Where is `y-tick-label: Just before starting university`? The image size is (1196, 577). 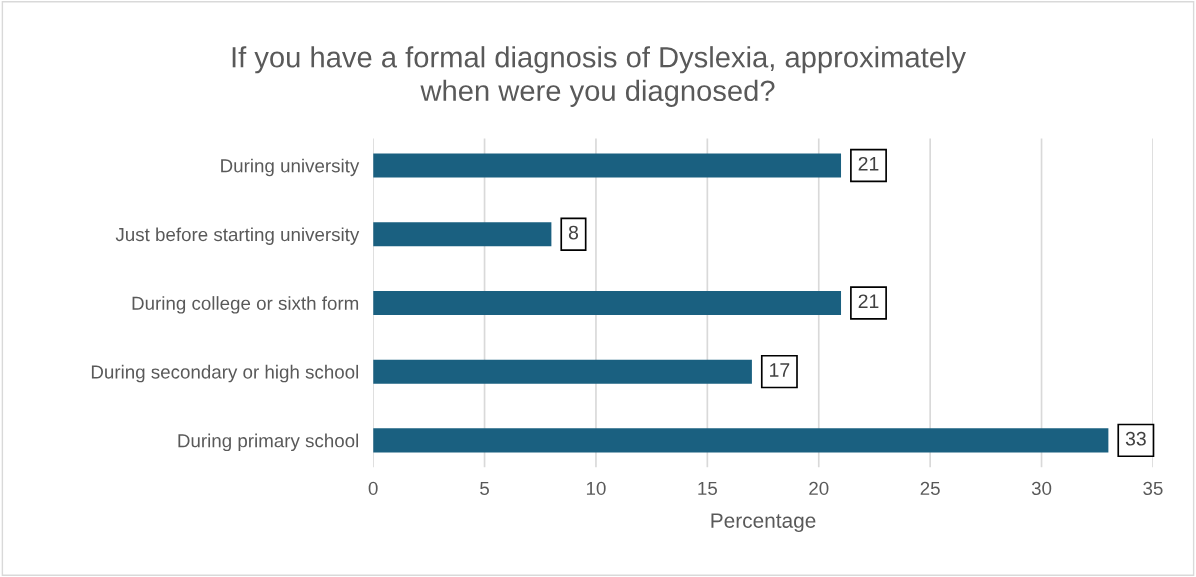
y-tick-label: Just before starting university is located at coordinates (237, 236).